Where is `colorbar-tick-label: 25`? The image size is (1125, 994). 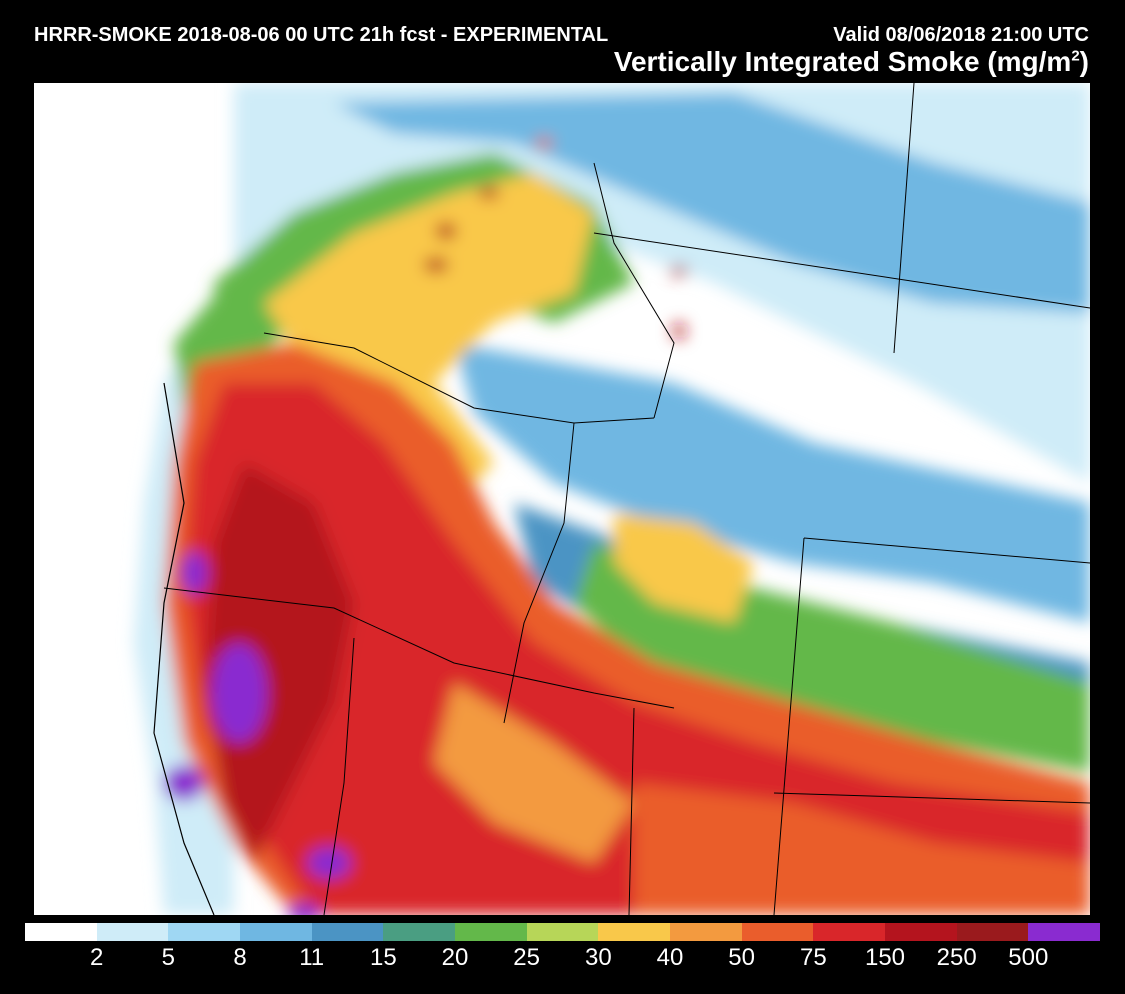 colorbar-tick-label: 25 is located at coordinates (527, 957).